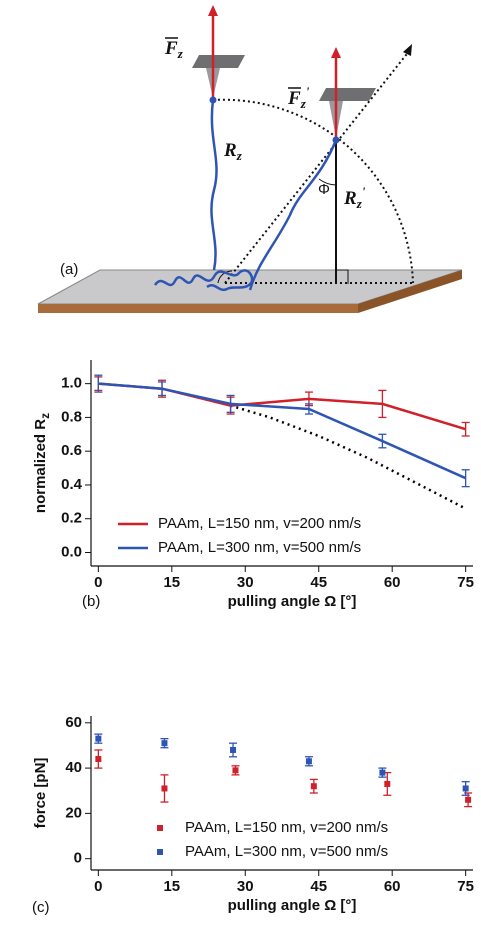  I want to click on dotted-arc, so click(313, 191).